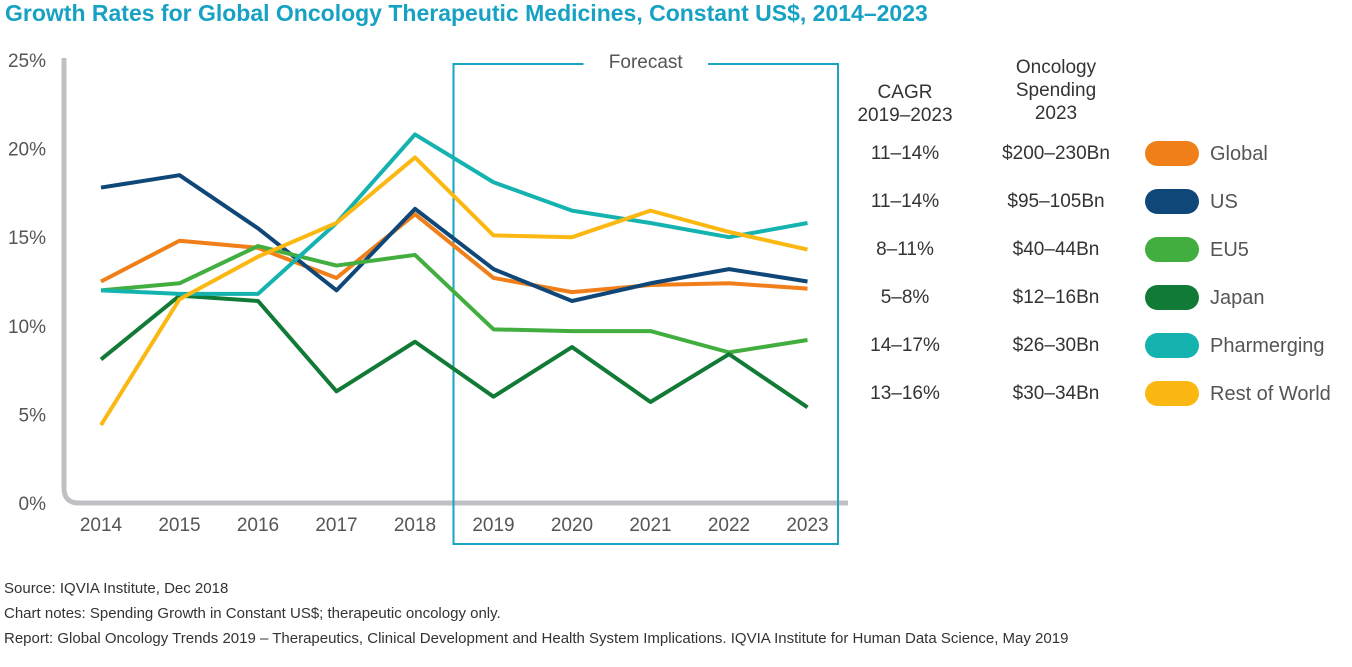  I want to click on source-note: Source: IQVIA Institute, Dec 2018, so click(116, 588).